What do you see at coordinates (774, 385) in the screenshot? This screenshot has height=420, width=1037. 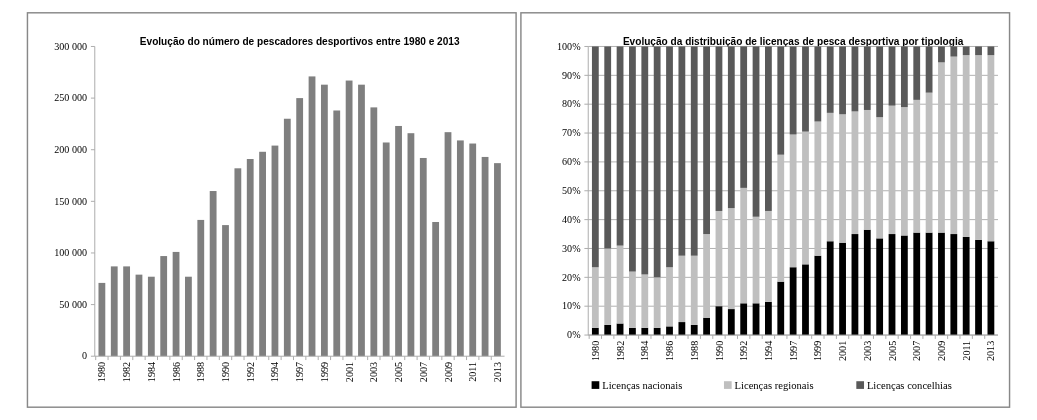 I see `legend-label: Licenças regionais` at bounding box center [774, 385].